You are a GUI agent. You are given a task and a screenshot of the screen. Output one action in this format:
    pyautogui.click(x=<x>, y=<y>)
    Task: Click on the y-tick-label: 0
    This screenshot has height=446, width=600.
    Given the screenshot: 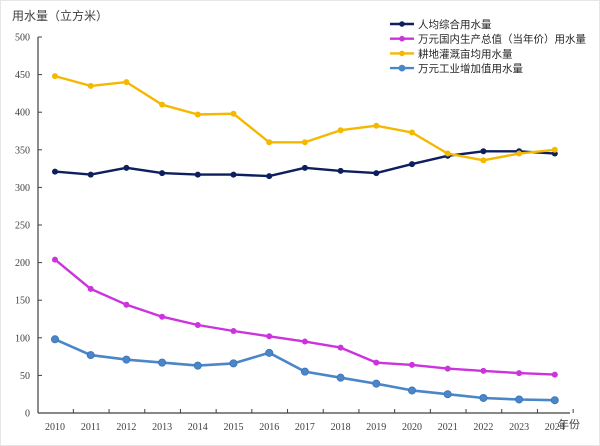 What is the action you would take?
    pyautogui.click(x=27, y=414)
    